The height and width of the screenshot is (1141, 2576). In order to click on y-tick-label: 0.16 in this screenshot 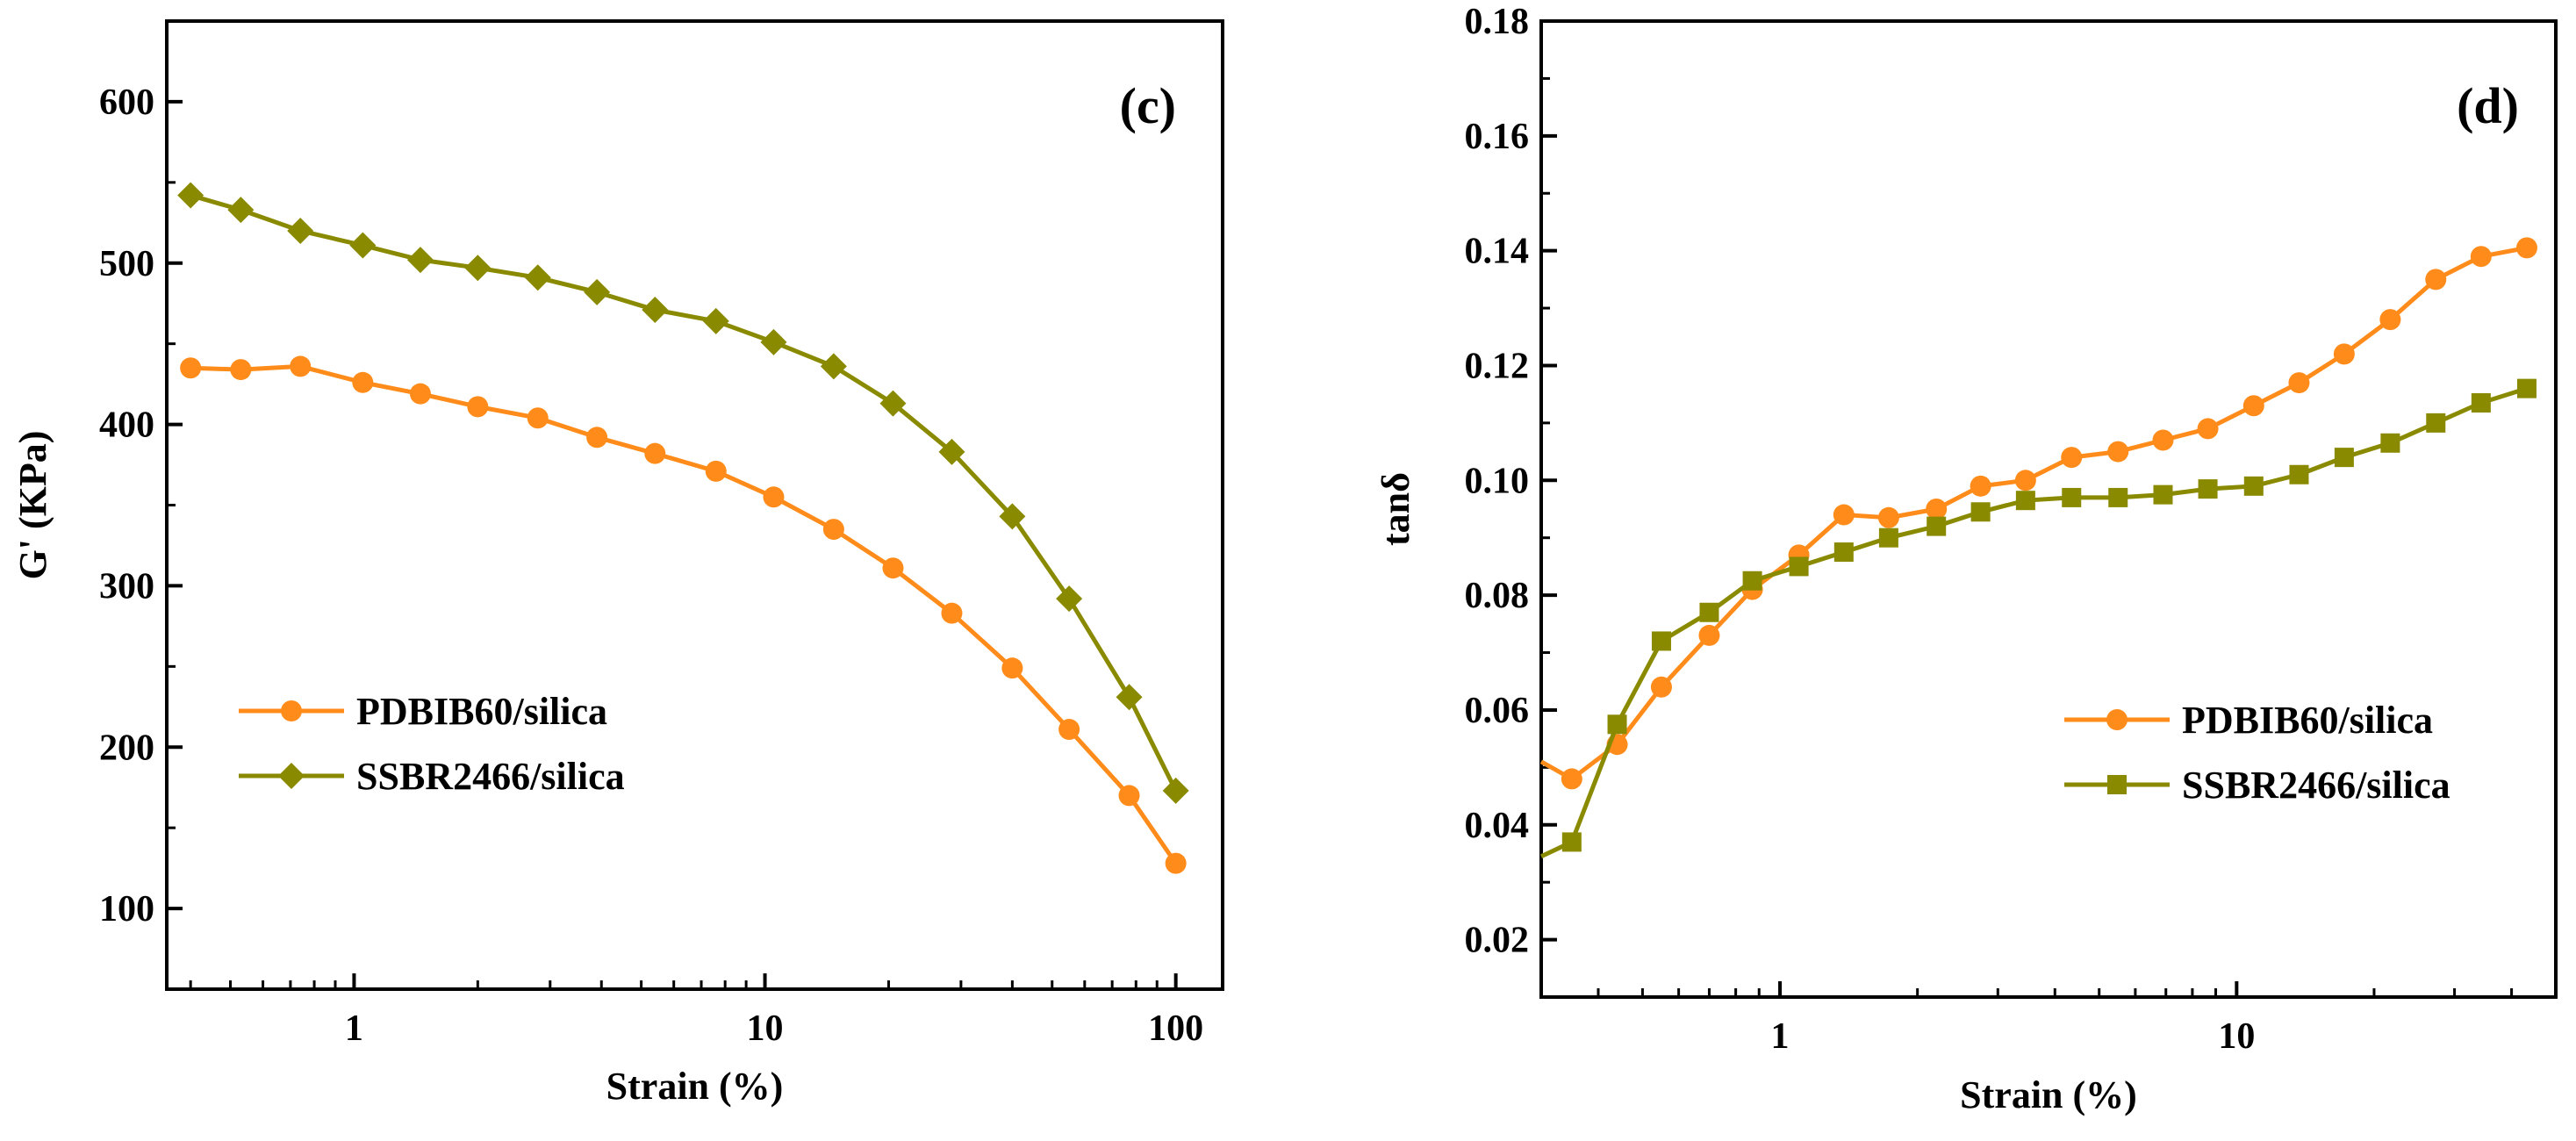, I will do `click(1497, 137)`.